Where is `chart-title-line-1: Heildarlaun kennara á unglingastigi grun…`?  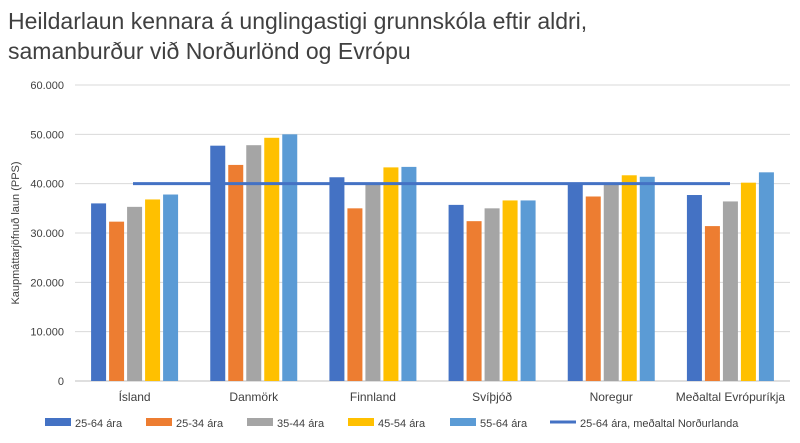 chart-title-line-1: Heildarlaun kennara á unglingastigi grun… is located at coordinates (298, 21).